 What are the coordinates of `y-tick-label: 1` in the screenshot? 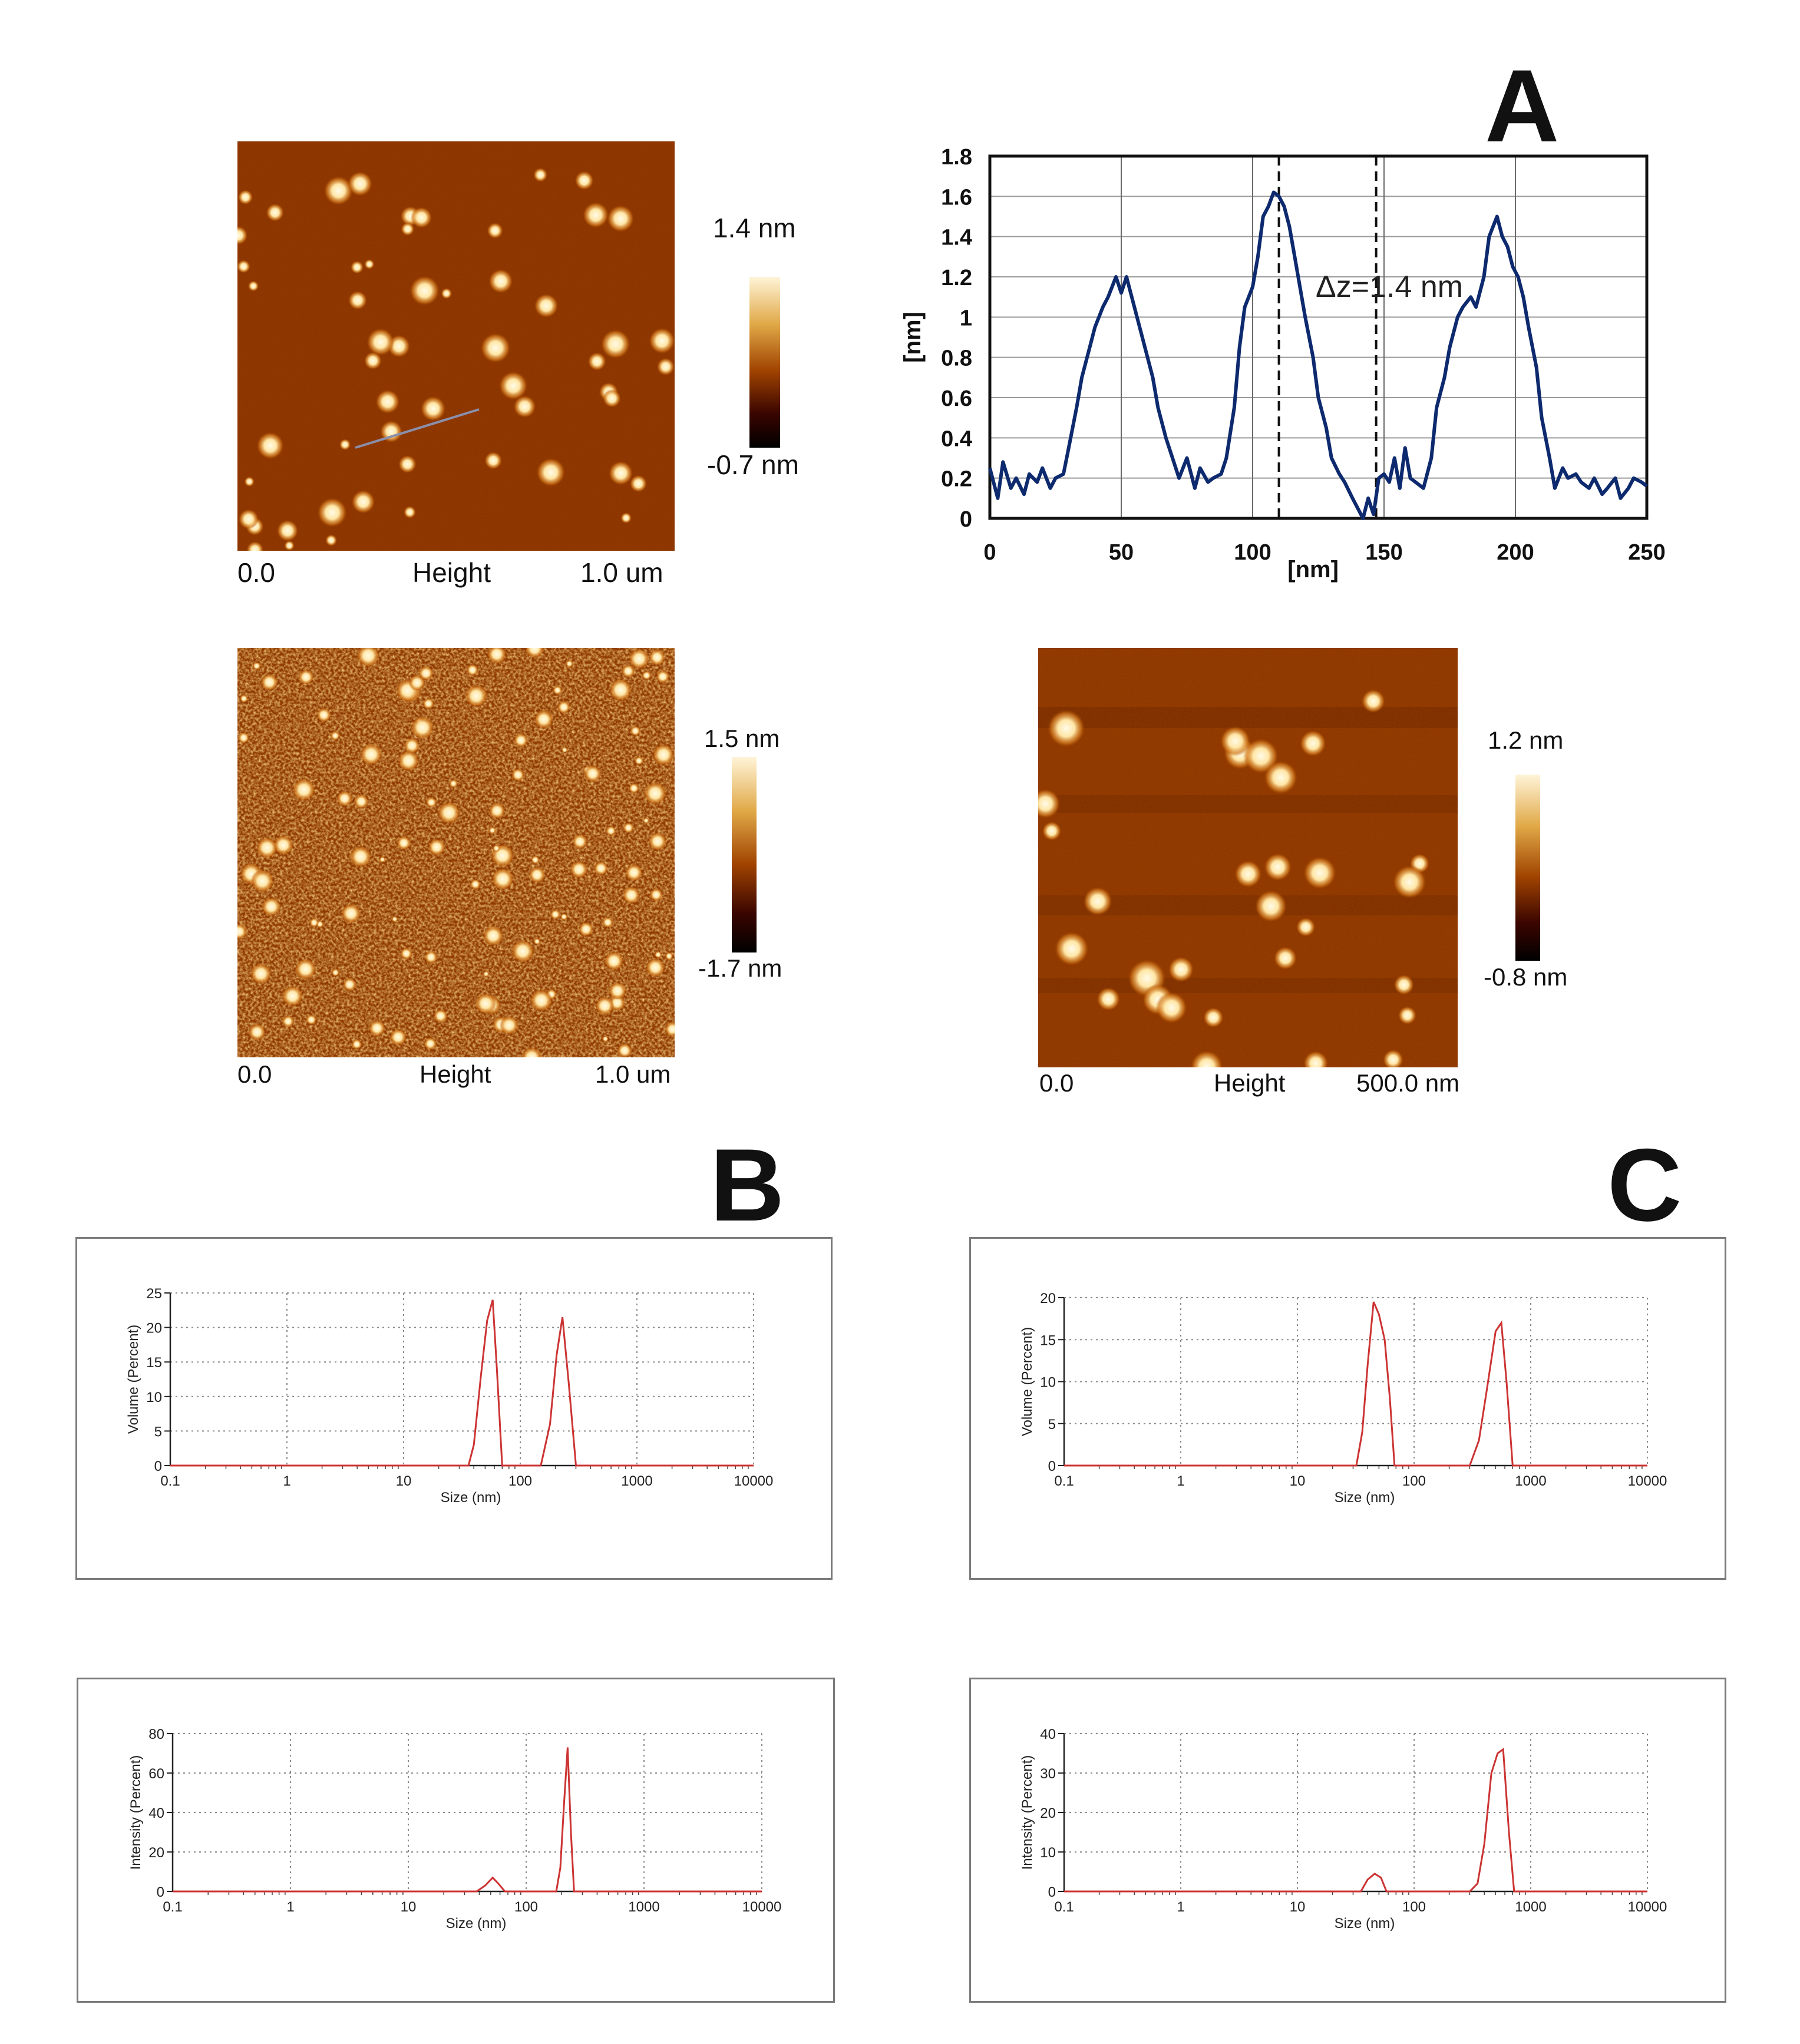 It's located at (966, 318).